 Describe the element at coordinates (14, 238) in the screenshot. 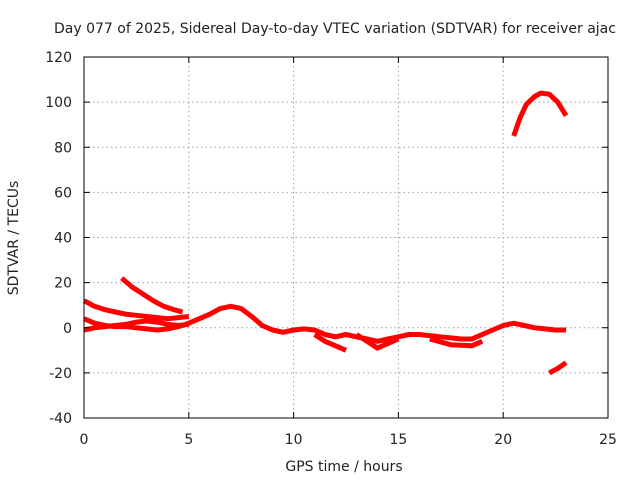

I see `y-axis-label: SDTVAR / TECUs` at that location.